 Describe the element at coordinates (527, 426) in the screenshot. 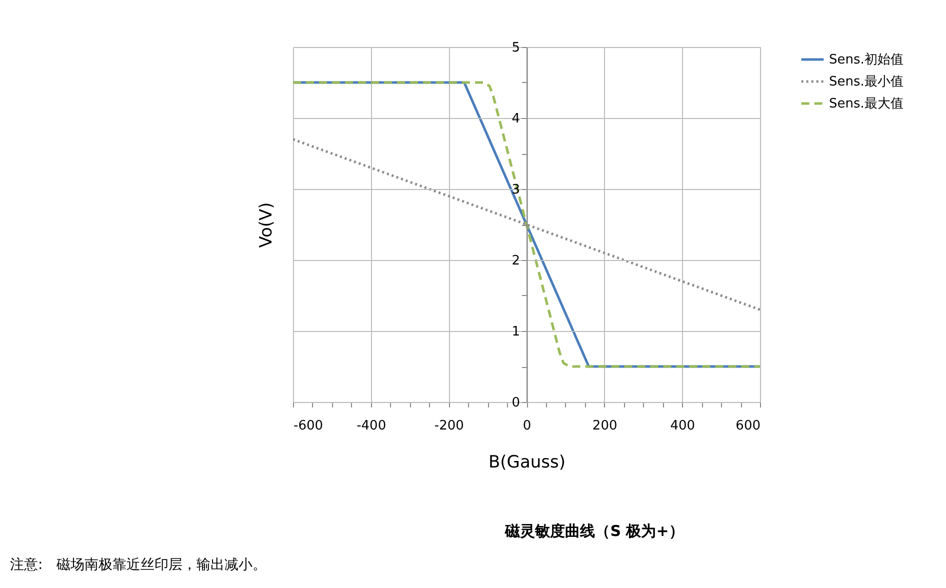

I see `x-tick-label: 0` at that location.